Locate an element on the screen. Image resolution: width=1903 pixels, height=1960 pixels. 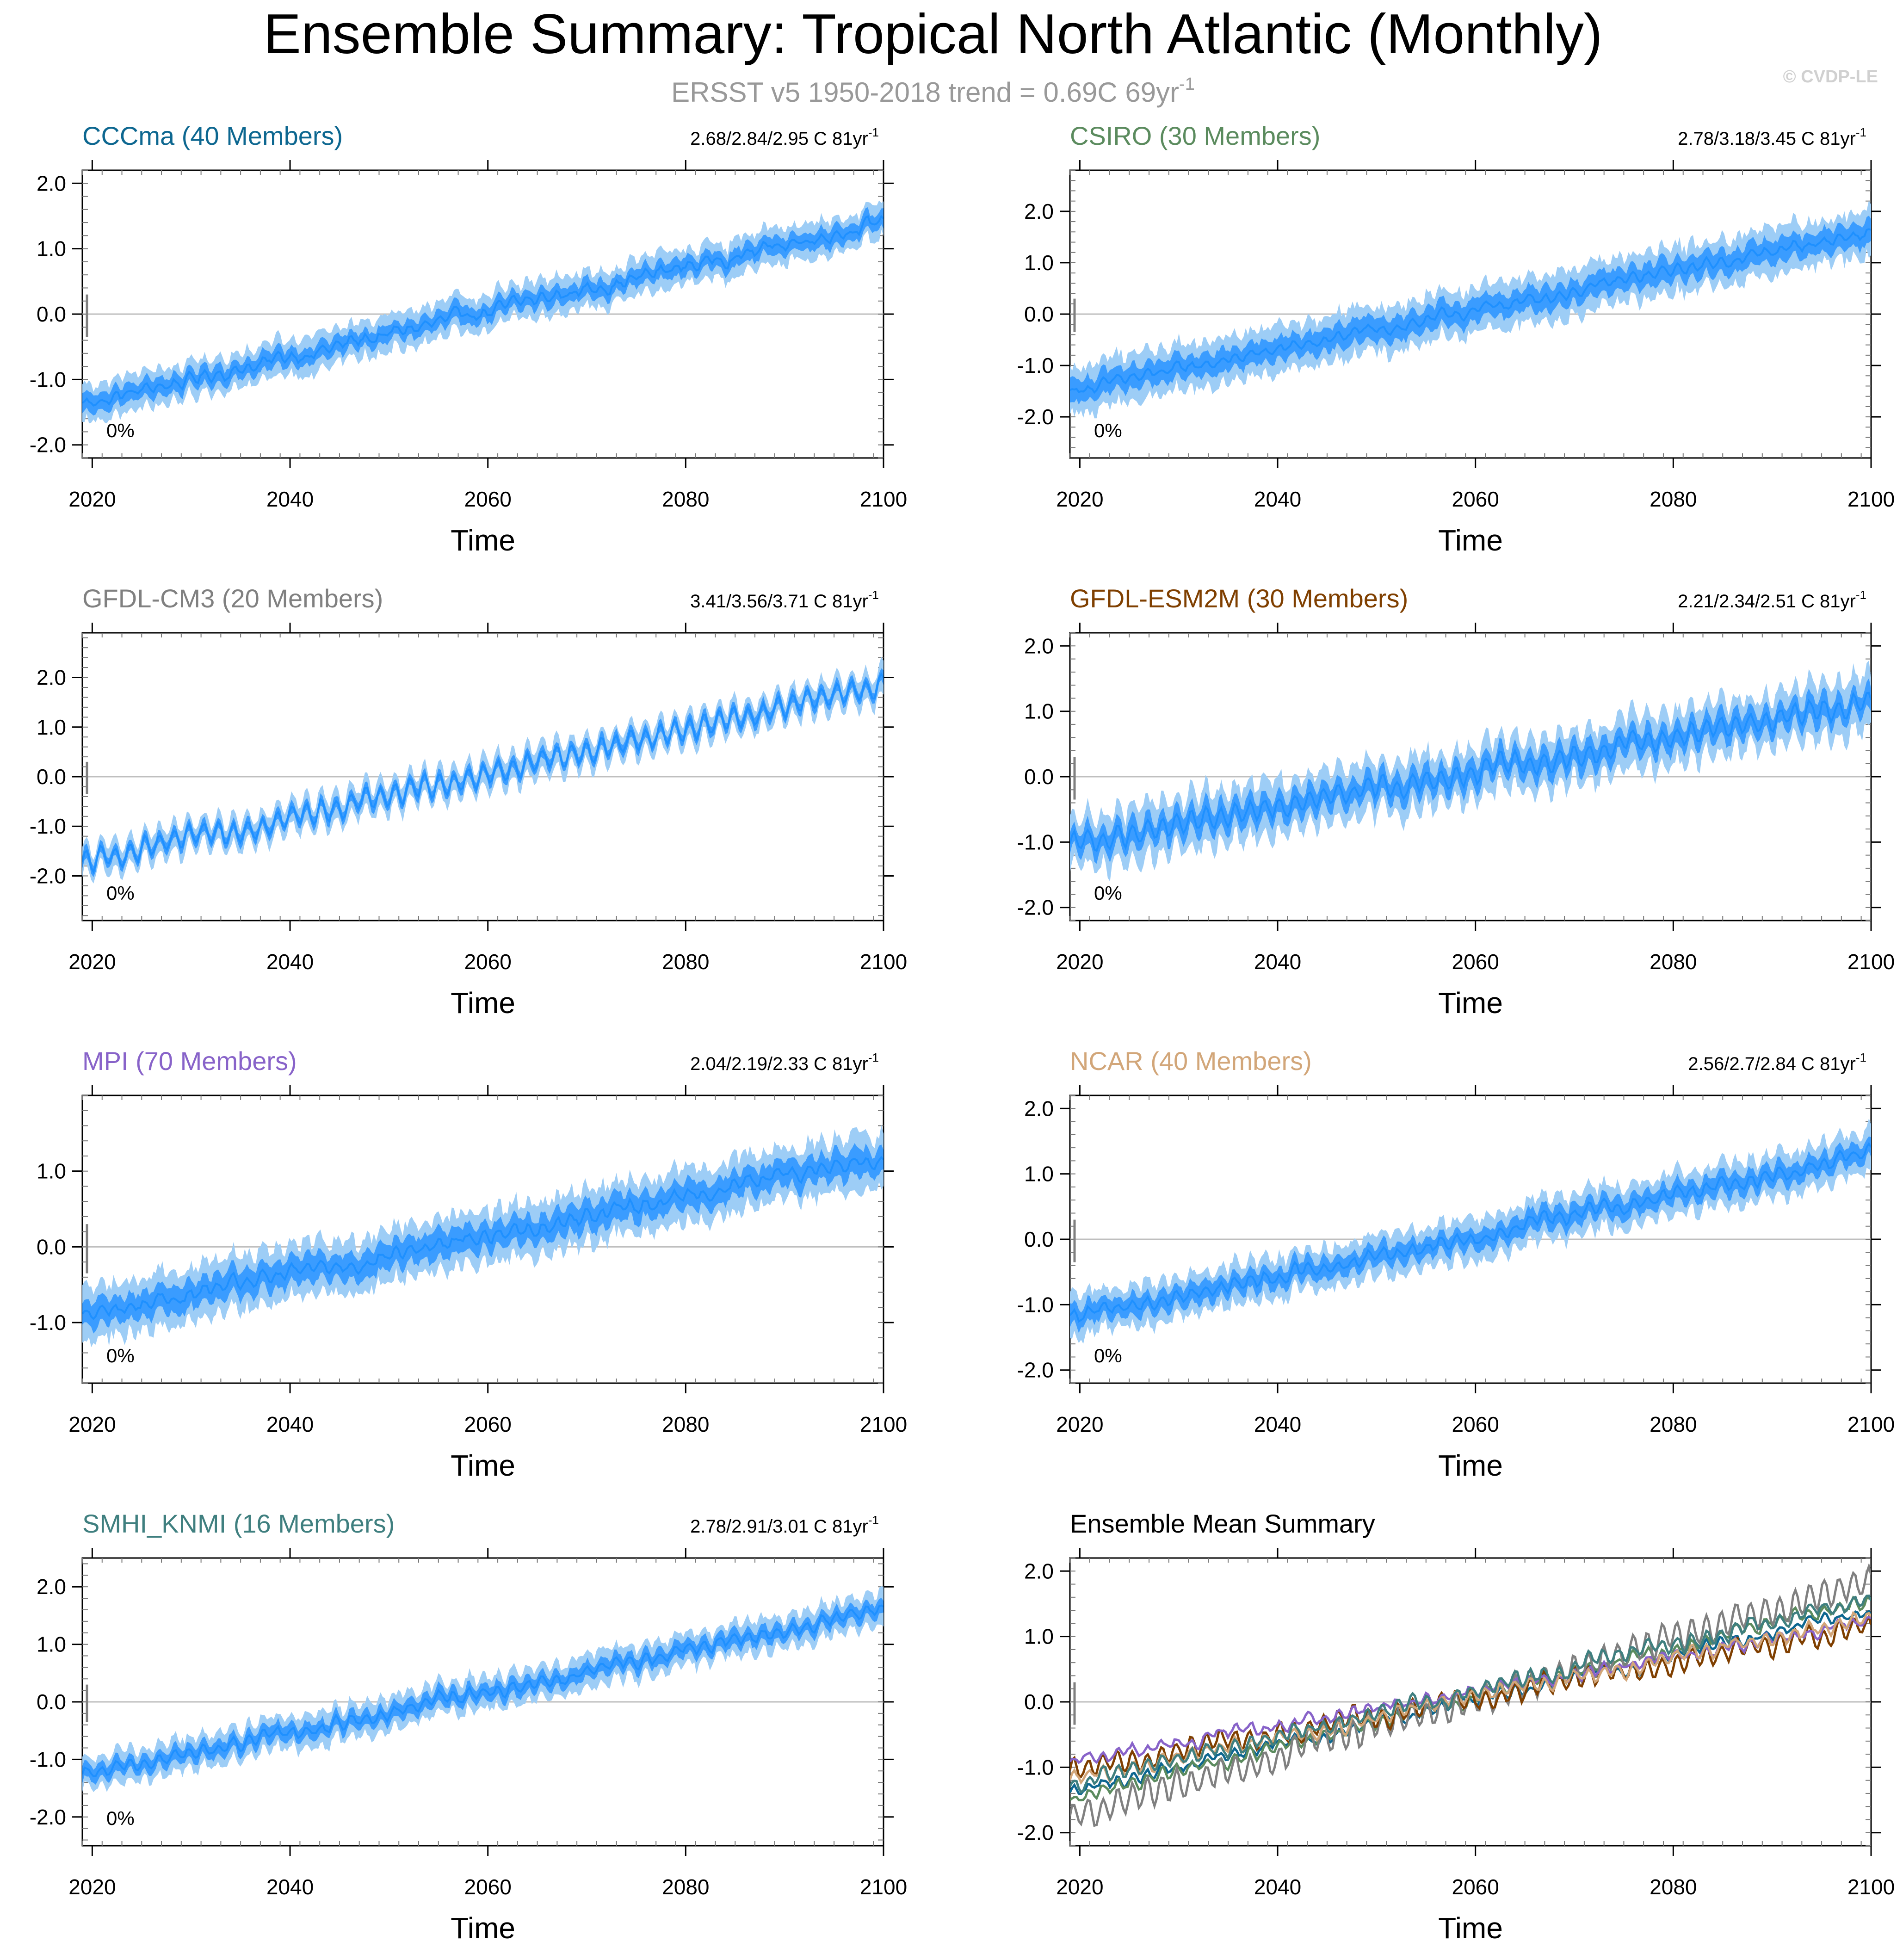
series-line-smhi-knmi is located at coordinates (1470, 1694).